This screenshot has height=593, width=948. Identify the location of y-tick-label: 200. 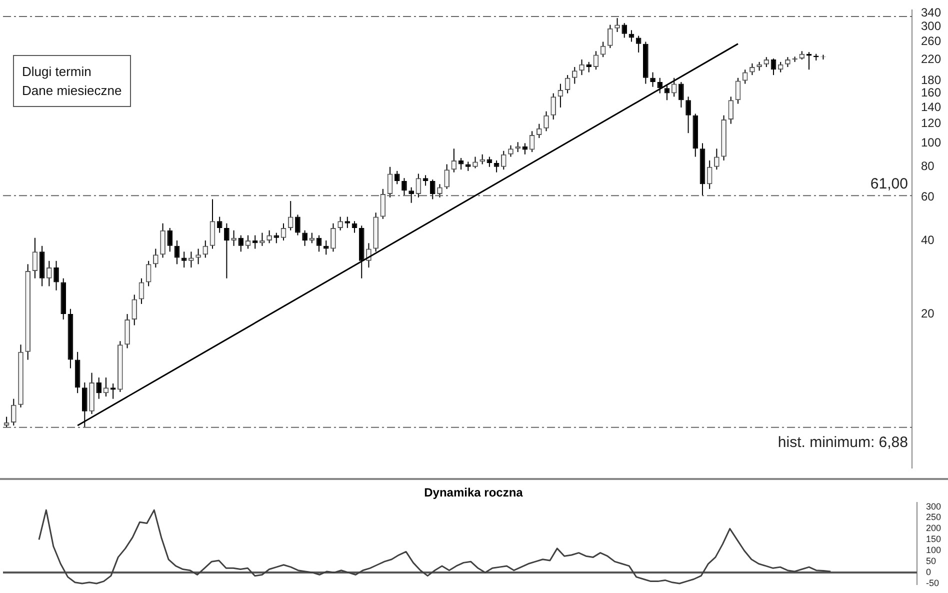
(934, 528).